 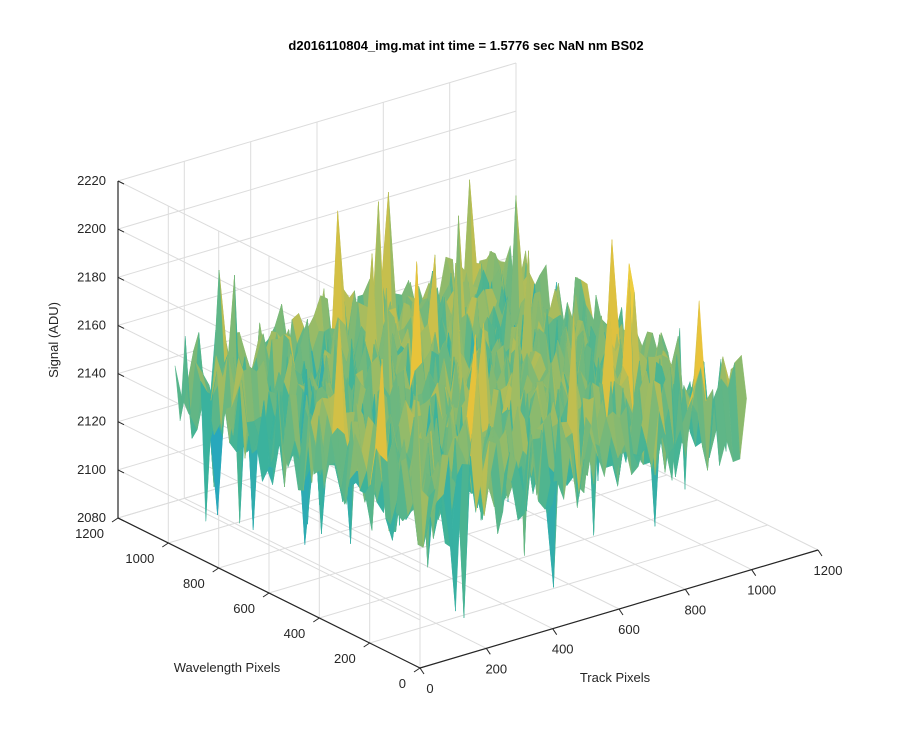 What do you see at coordinates (295, 633) in the screenshot?
I see `y-tick-label: 400` at bounding box center [295, 633].